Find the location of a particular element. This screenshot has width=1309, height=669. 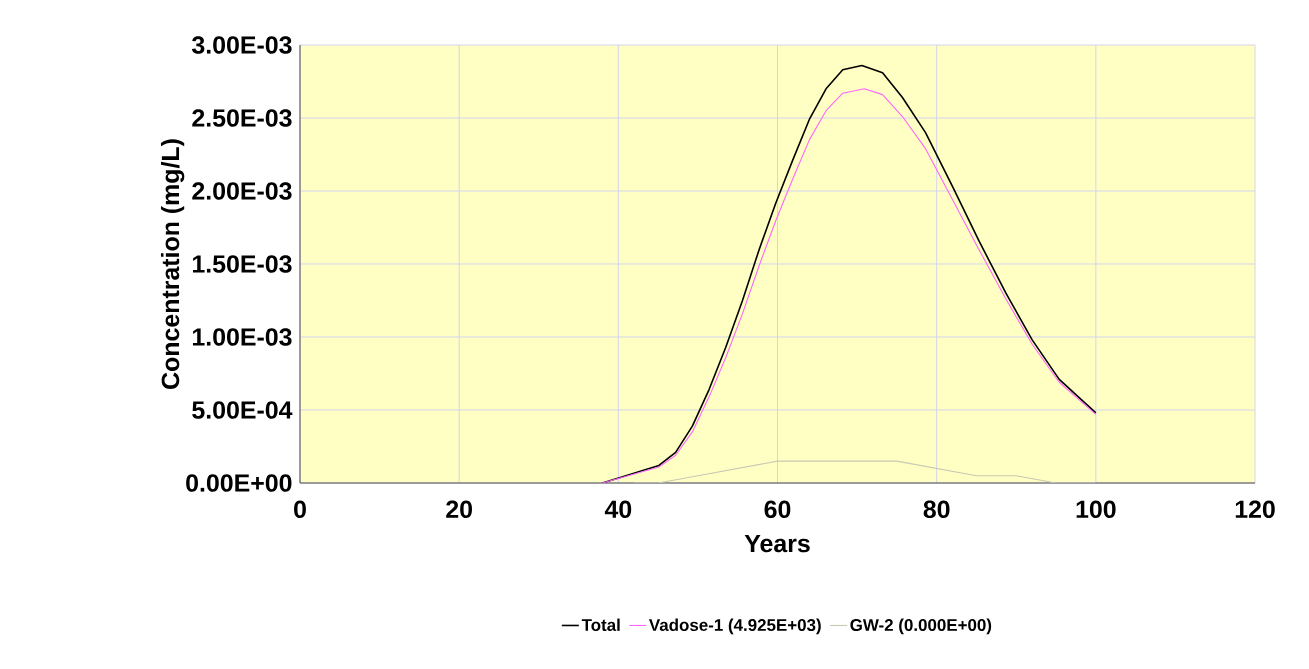

y-tick-label: 3.00E-03 is located at coordinates (241, 45).